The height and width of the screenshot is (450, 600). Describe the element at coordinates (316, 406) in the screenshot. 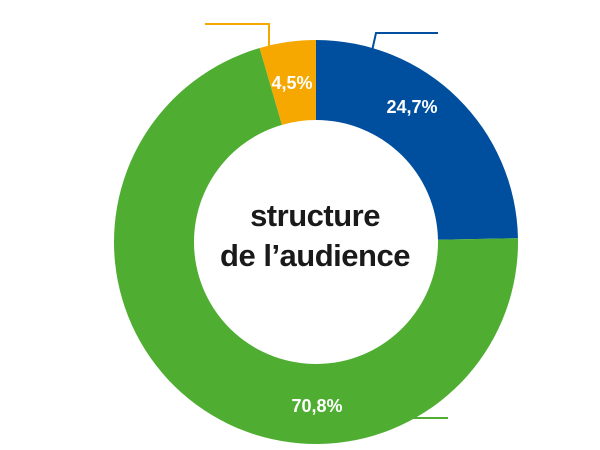

I see `slice-data-label-1: 70,8%` at that location.